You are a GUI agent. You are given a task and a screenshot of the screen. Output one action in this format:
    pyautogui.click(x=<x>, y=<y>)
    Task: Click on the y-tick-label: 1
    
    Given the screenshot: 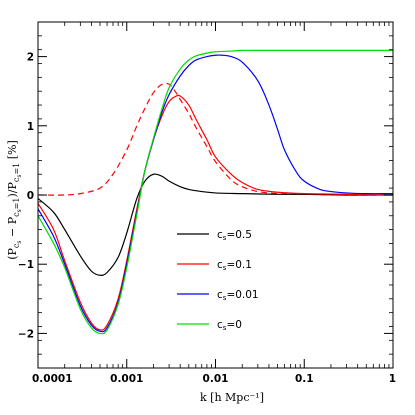 What is the action you would take?
    pyautogui.click(x=30, y=127)
    